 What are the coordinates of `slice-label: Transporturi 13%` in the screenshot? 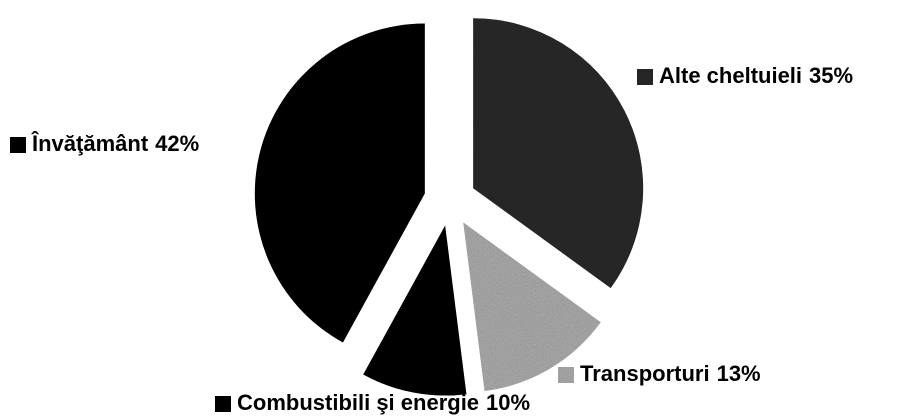 It's located at (670, 373).